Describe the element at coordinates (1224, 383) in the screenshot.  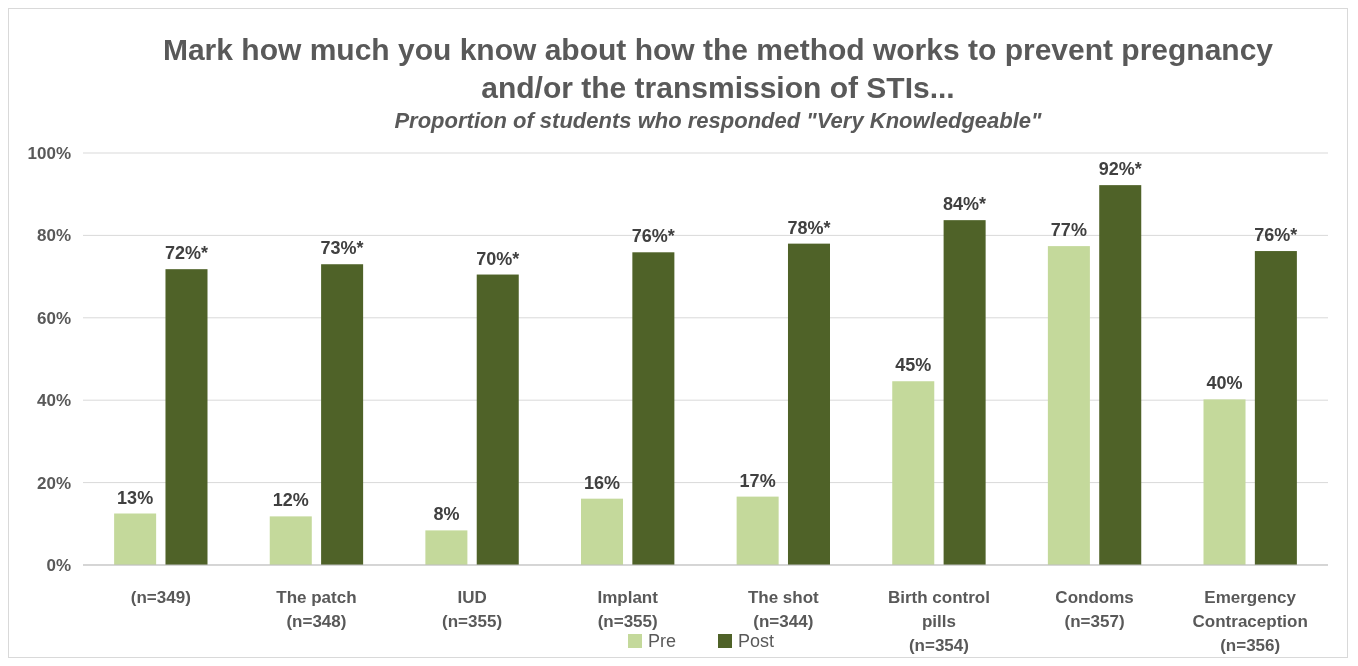
I see `data-label: 40%` at that location.